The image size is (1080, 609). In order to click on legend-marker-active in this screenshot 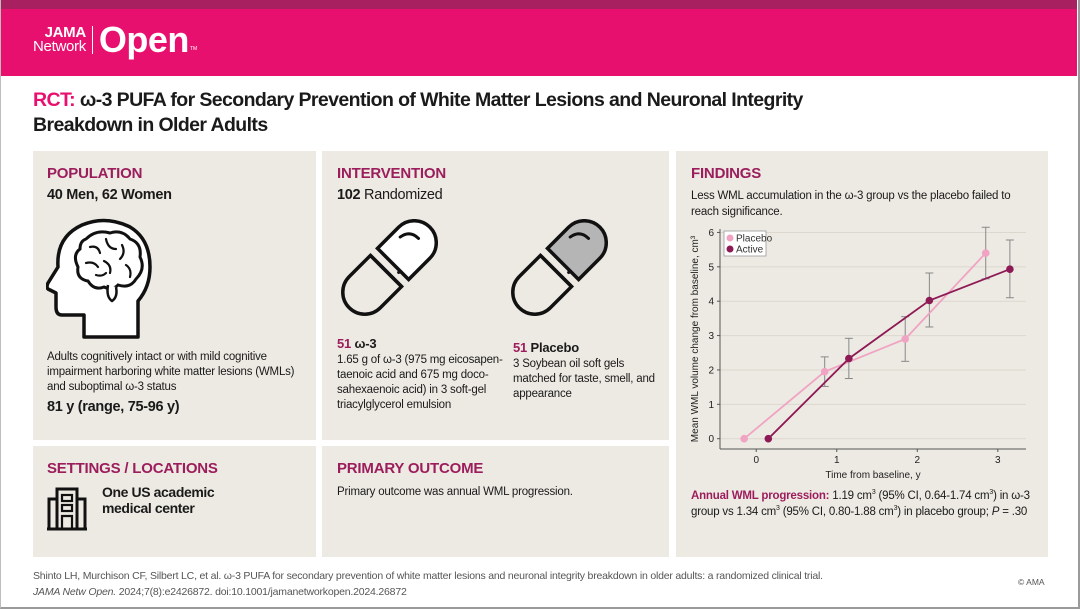, I will do `click(730, 249)`.